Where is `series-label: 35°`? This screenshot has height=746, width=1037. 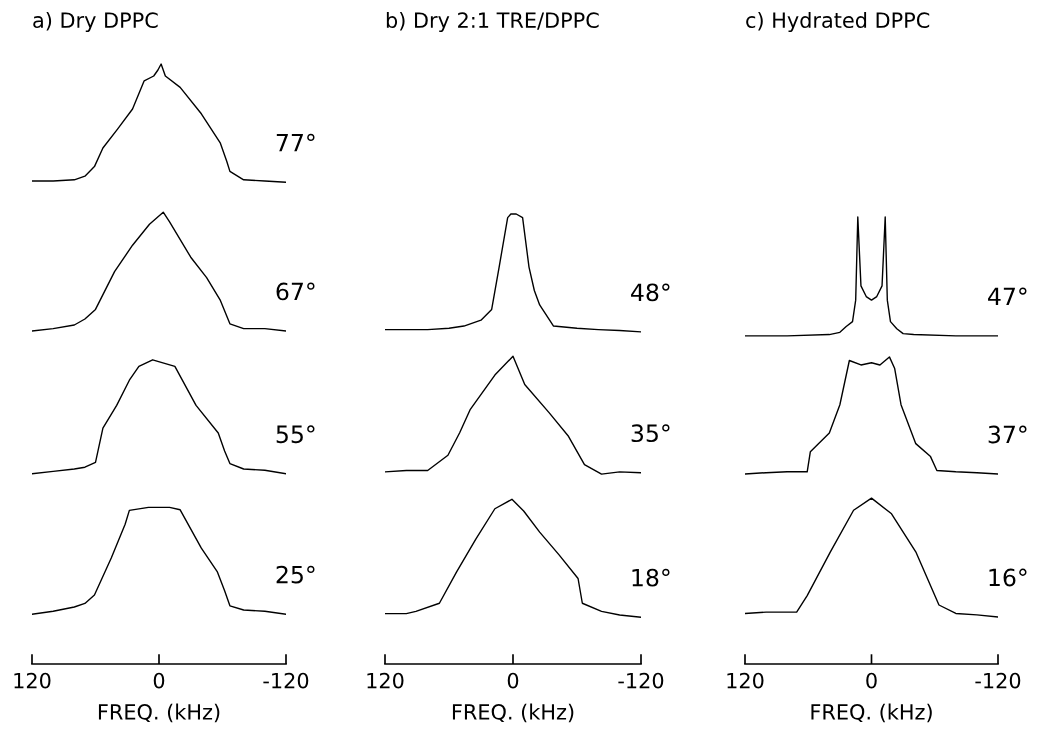
series-label: 35° is located at coordinates (650, 433).